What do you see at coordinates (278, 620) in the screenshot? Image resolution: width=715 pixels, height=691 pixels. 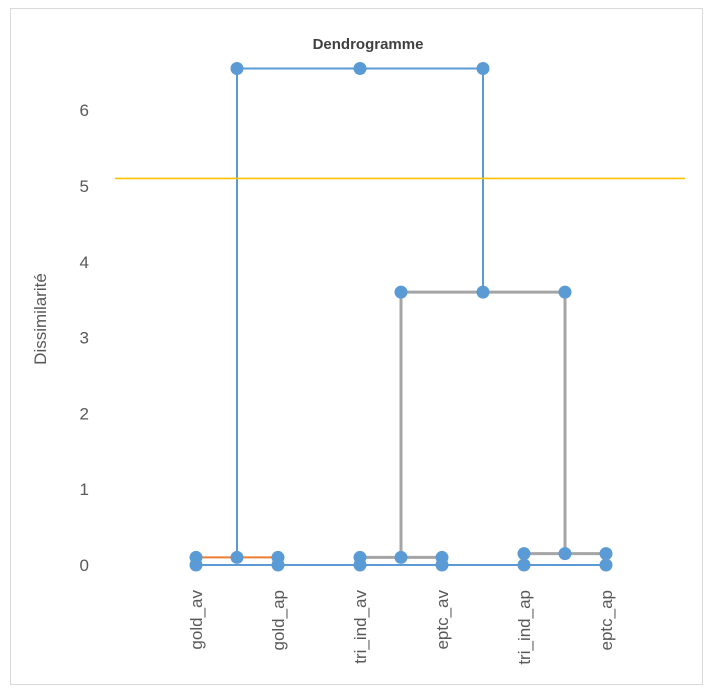 I see `leaf-label: gold_ap` at bounding box center [278, 620].